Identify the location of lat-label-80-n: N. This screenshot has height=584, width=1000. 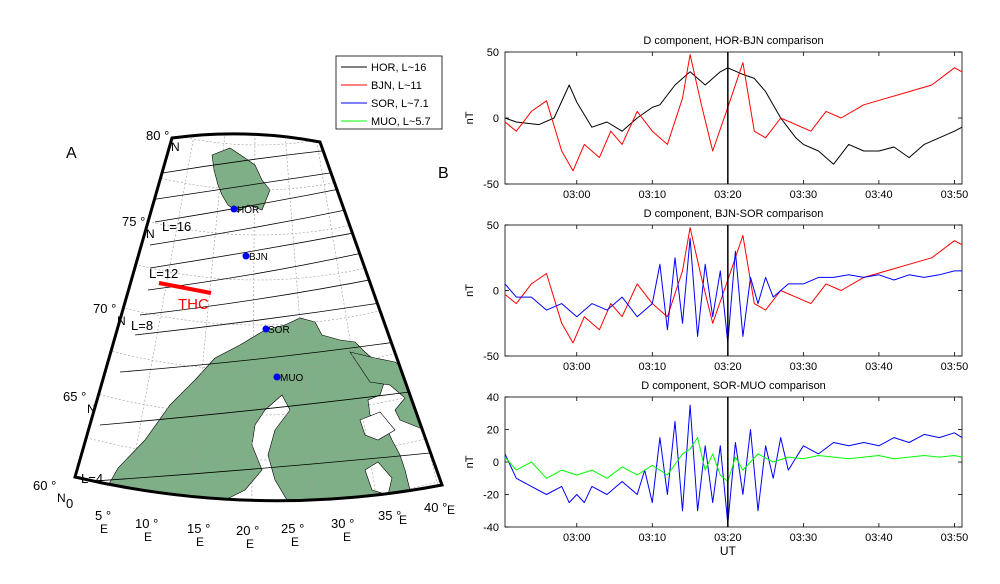
(175, 147).